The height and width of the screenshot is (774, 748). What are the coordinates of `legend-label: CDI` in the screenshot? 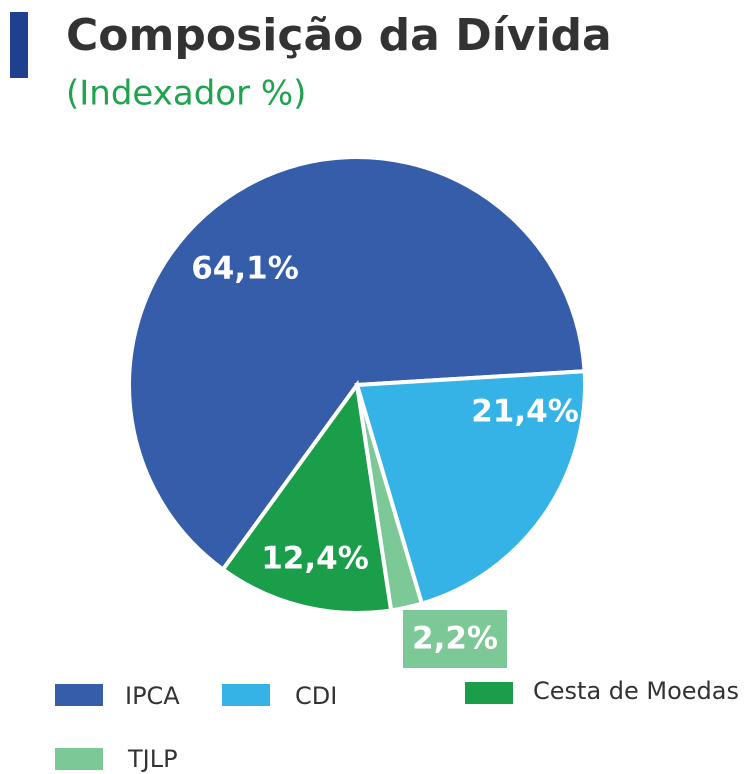 It's located at (316, 696).